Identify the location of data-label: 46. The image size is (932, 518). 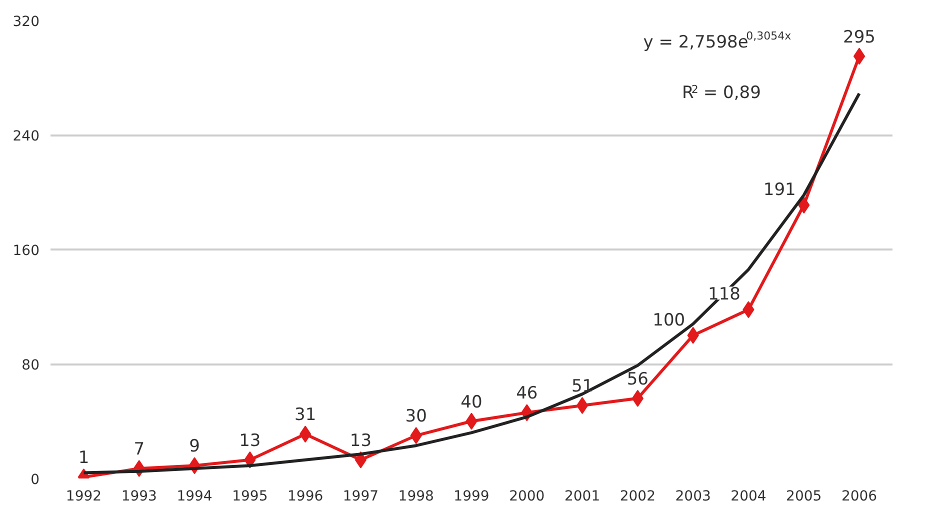
(527, 394).